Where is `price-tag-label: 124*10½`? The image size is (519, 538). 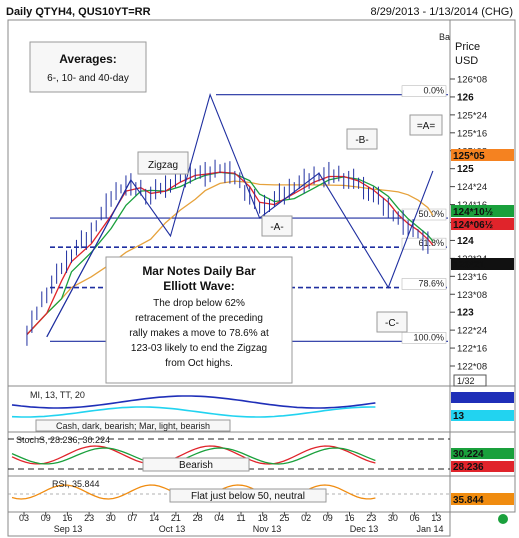 price-tag-label: 124*10½ is located at coordinates (473, 212).